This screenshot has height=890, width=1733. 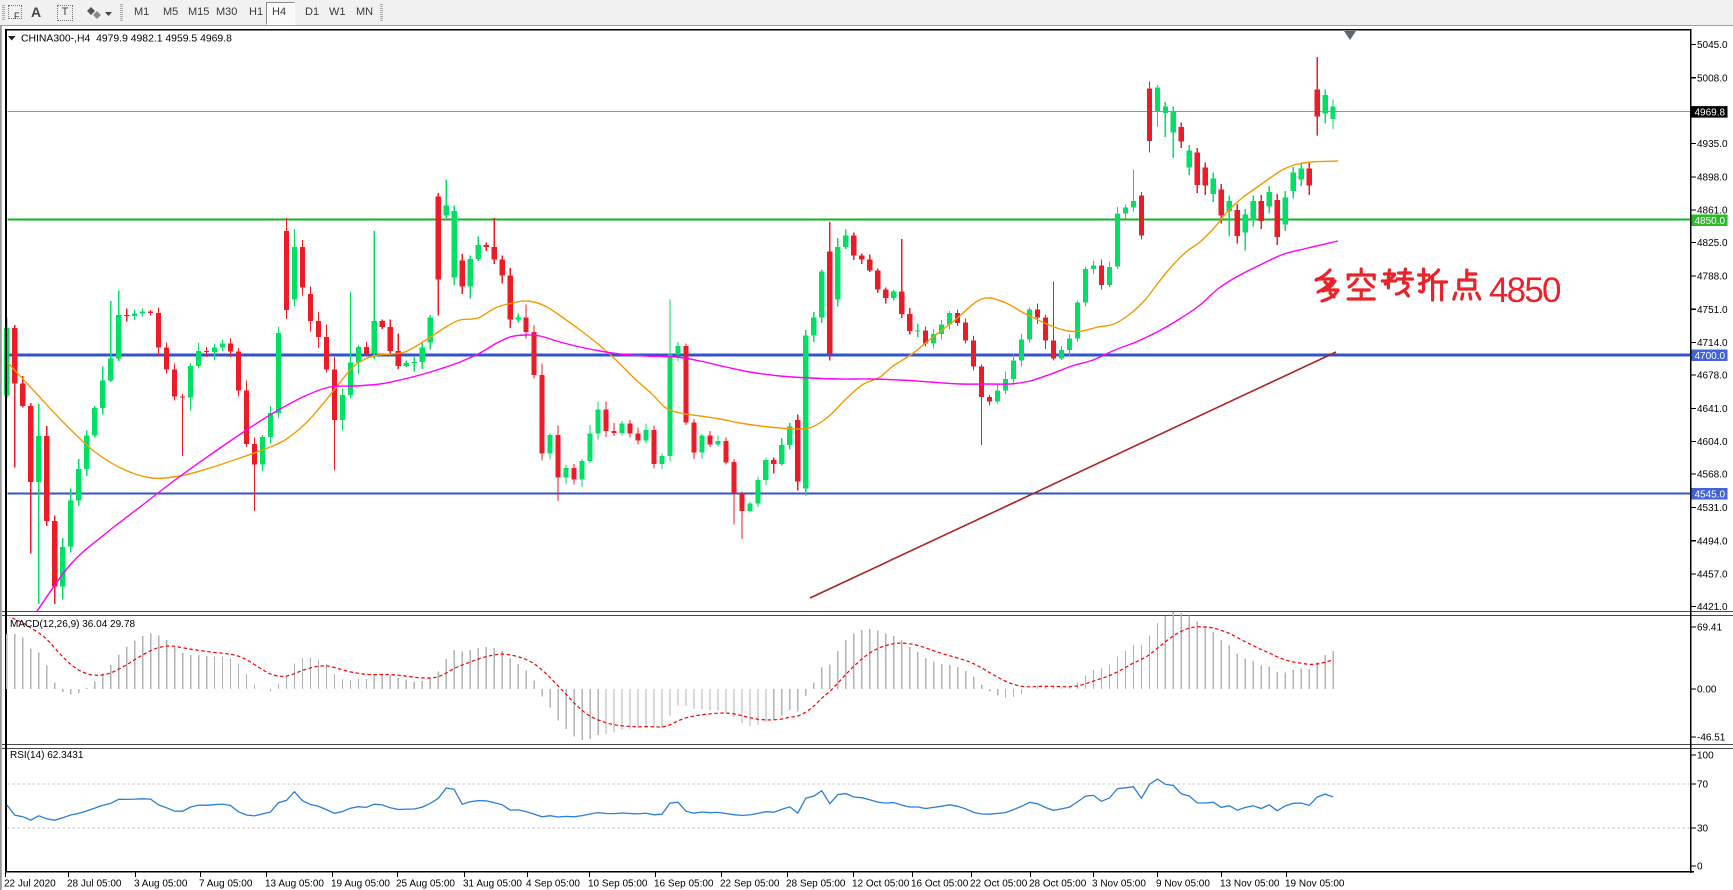 I want to click on svg-text: 16 Oct 05:00, so click(x=940, y=884).